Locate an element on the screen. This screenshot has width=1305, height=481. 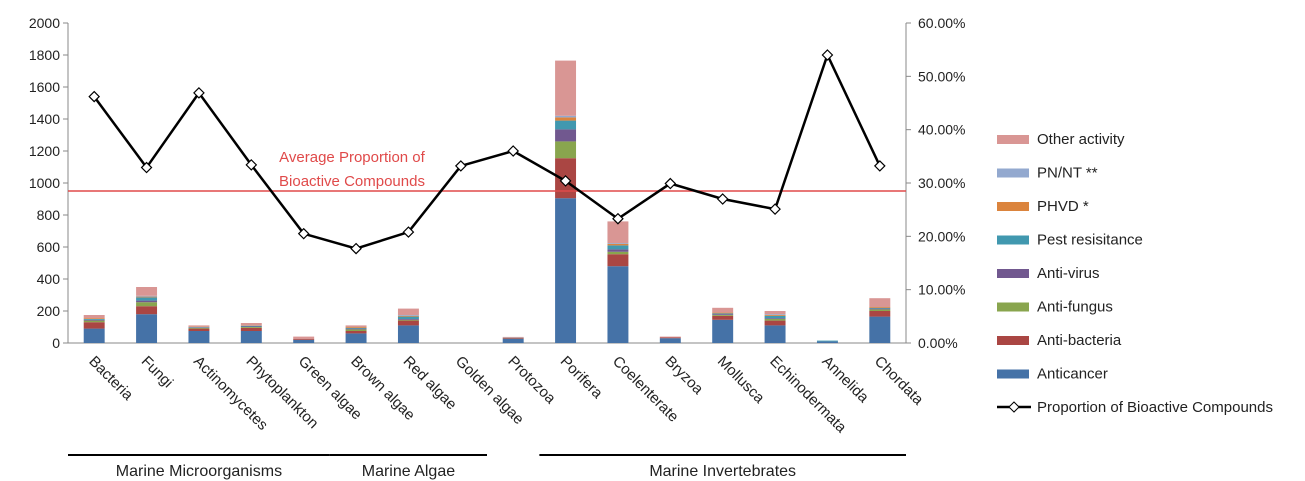
average-line-label: Bioactive Compounds is located at coordinates (352, 181).